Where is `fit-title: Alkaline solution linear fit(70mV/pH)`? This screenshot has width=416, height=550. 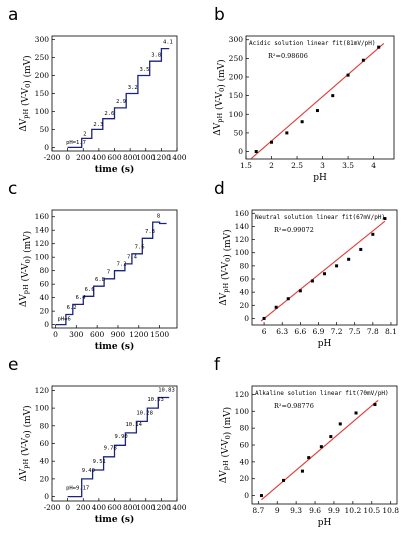 fit-title: Alkaline solution linear fit(70mV/pH) is located at coordinates (322, 393).